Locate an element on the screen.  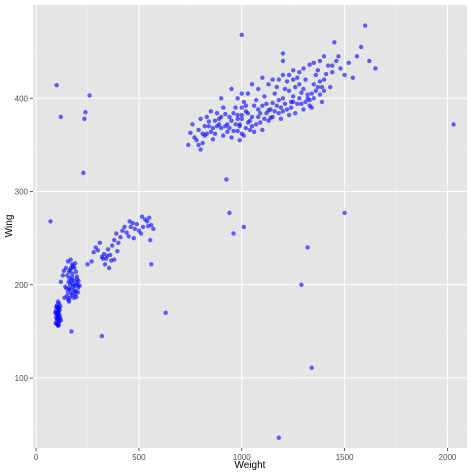
x-tick-label: 500 is located at coordinates (139, 457).